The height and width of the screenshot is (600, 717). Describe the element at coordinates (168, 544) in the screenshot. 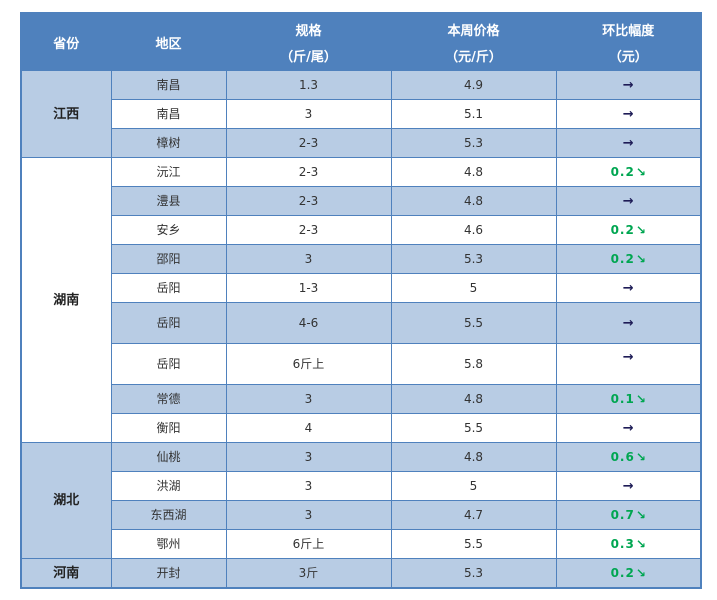

I see `region-cell: 鄂州` at that location.